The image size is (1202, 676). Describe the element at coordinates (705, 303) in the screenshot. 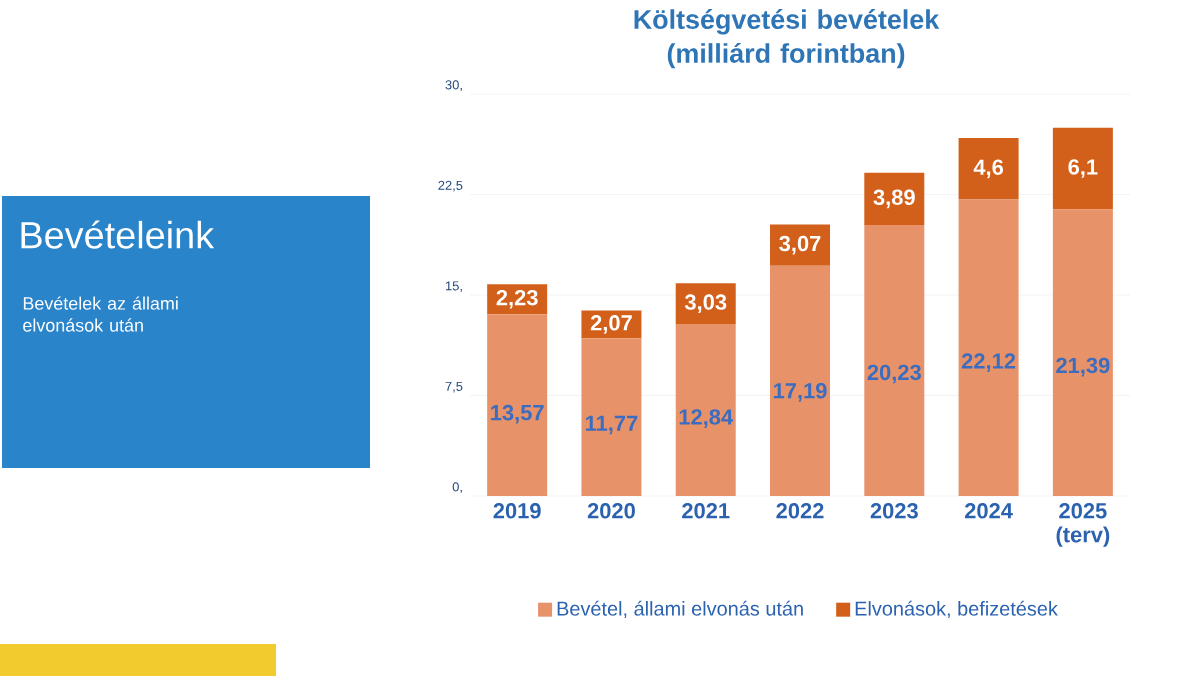

I see `data-label: 3,03` at that location.